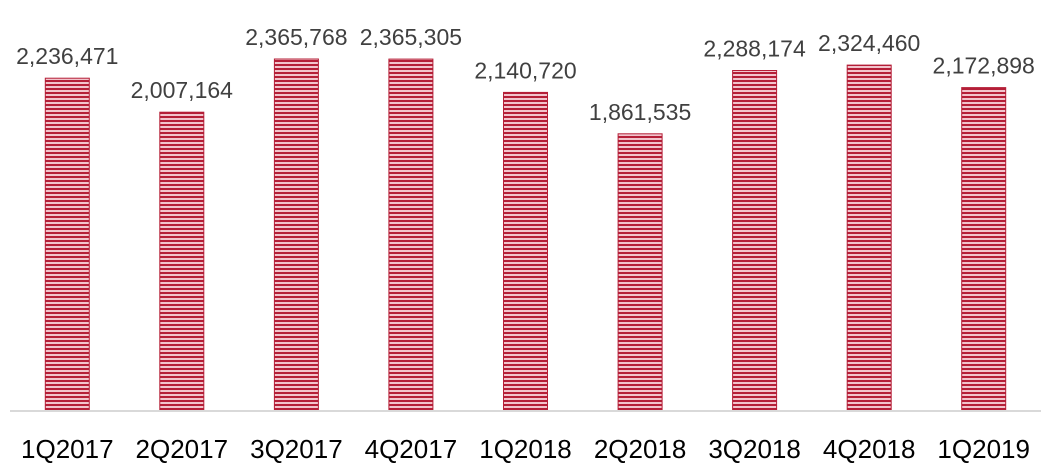 Image resolution: width=1051 pixels, height=468 pixels. Describe the element at coordinates (525, 70) in the screenshot. I see `data-label-1Q2018: 2,140,720` at that location.